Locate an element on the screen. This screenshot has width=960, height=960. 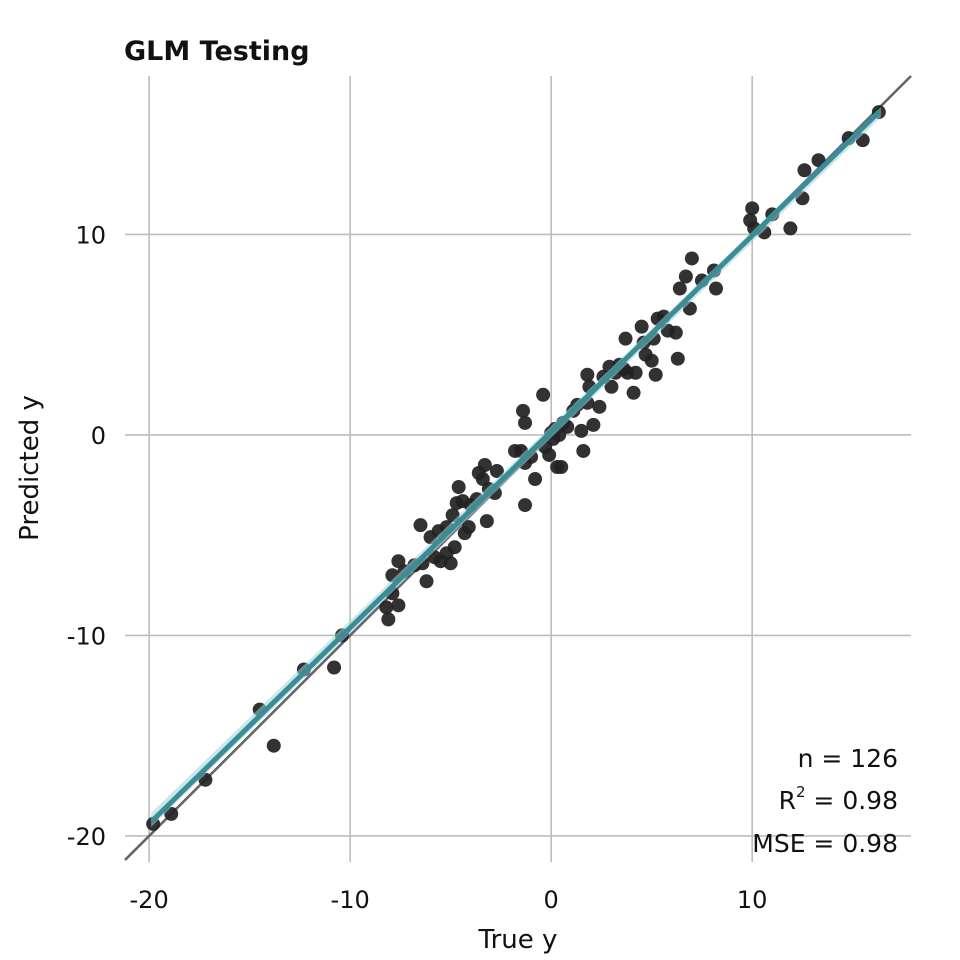
x-axis-label: True y is located at coordinates (518, 940).